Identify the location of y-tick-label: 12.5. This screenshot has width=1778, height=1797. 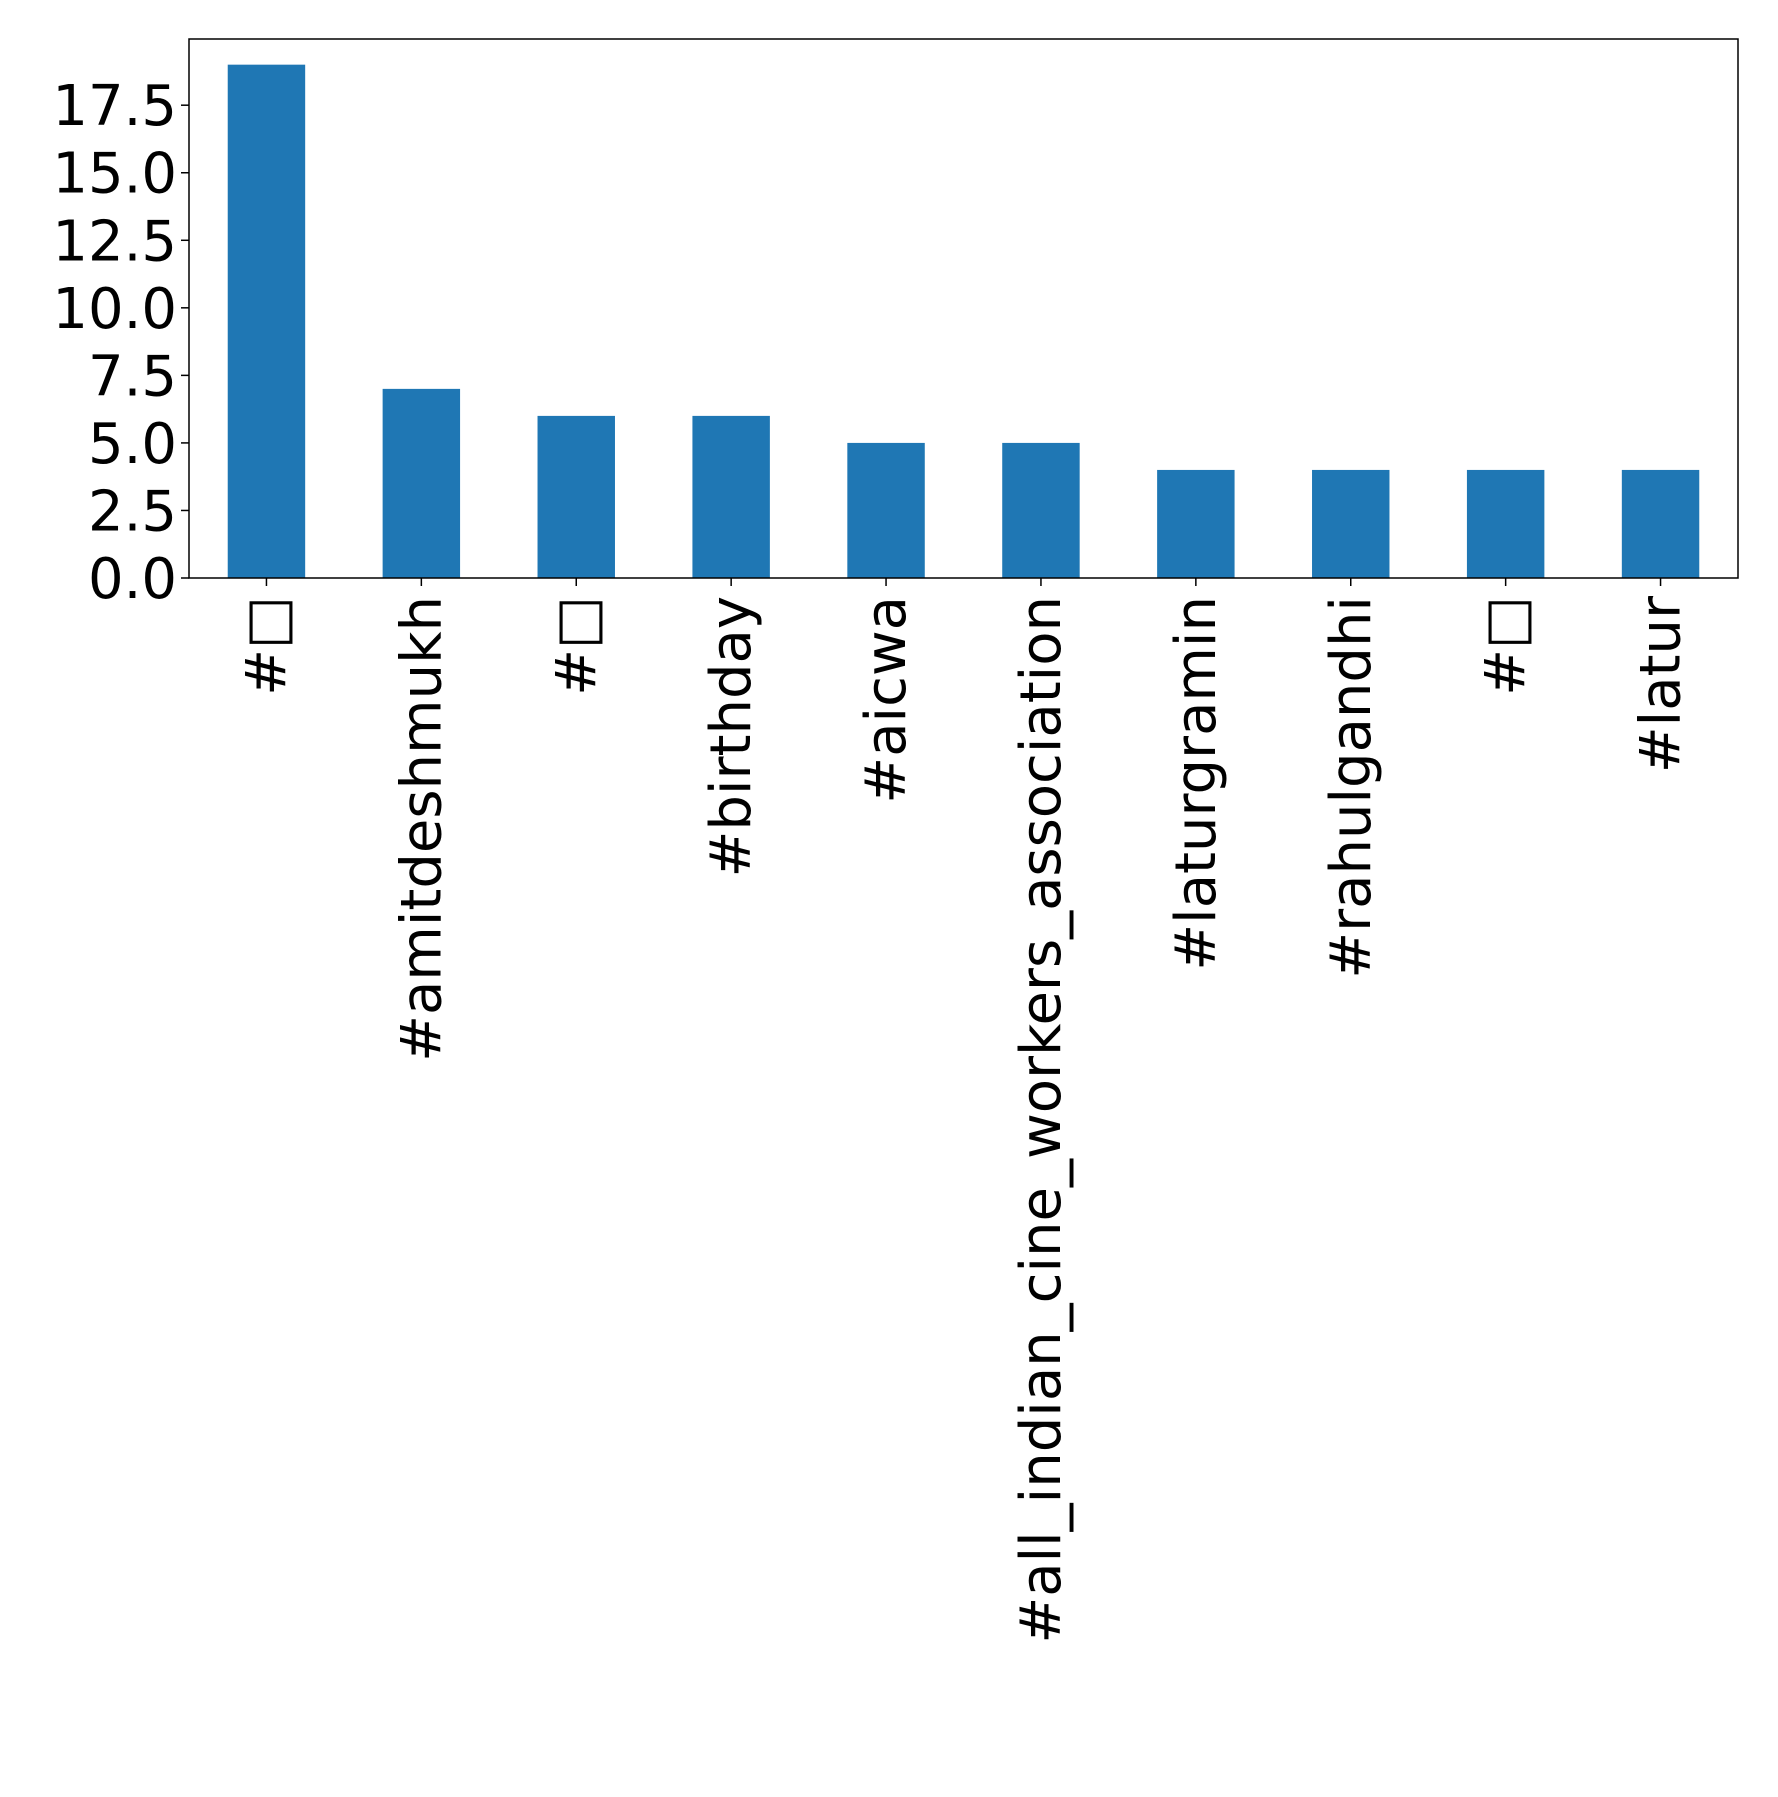
(114, 241).